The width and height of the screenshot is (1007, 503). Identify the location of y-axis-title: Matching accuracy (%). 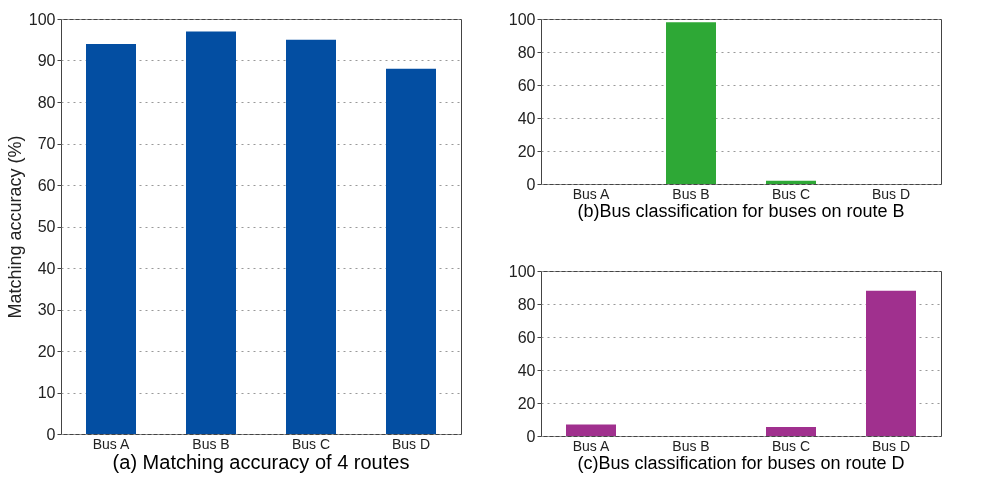
(14, 227).